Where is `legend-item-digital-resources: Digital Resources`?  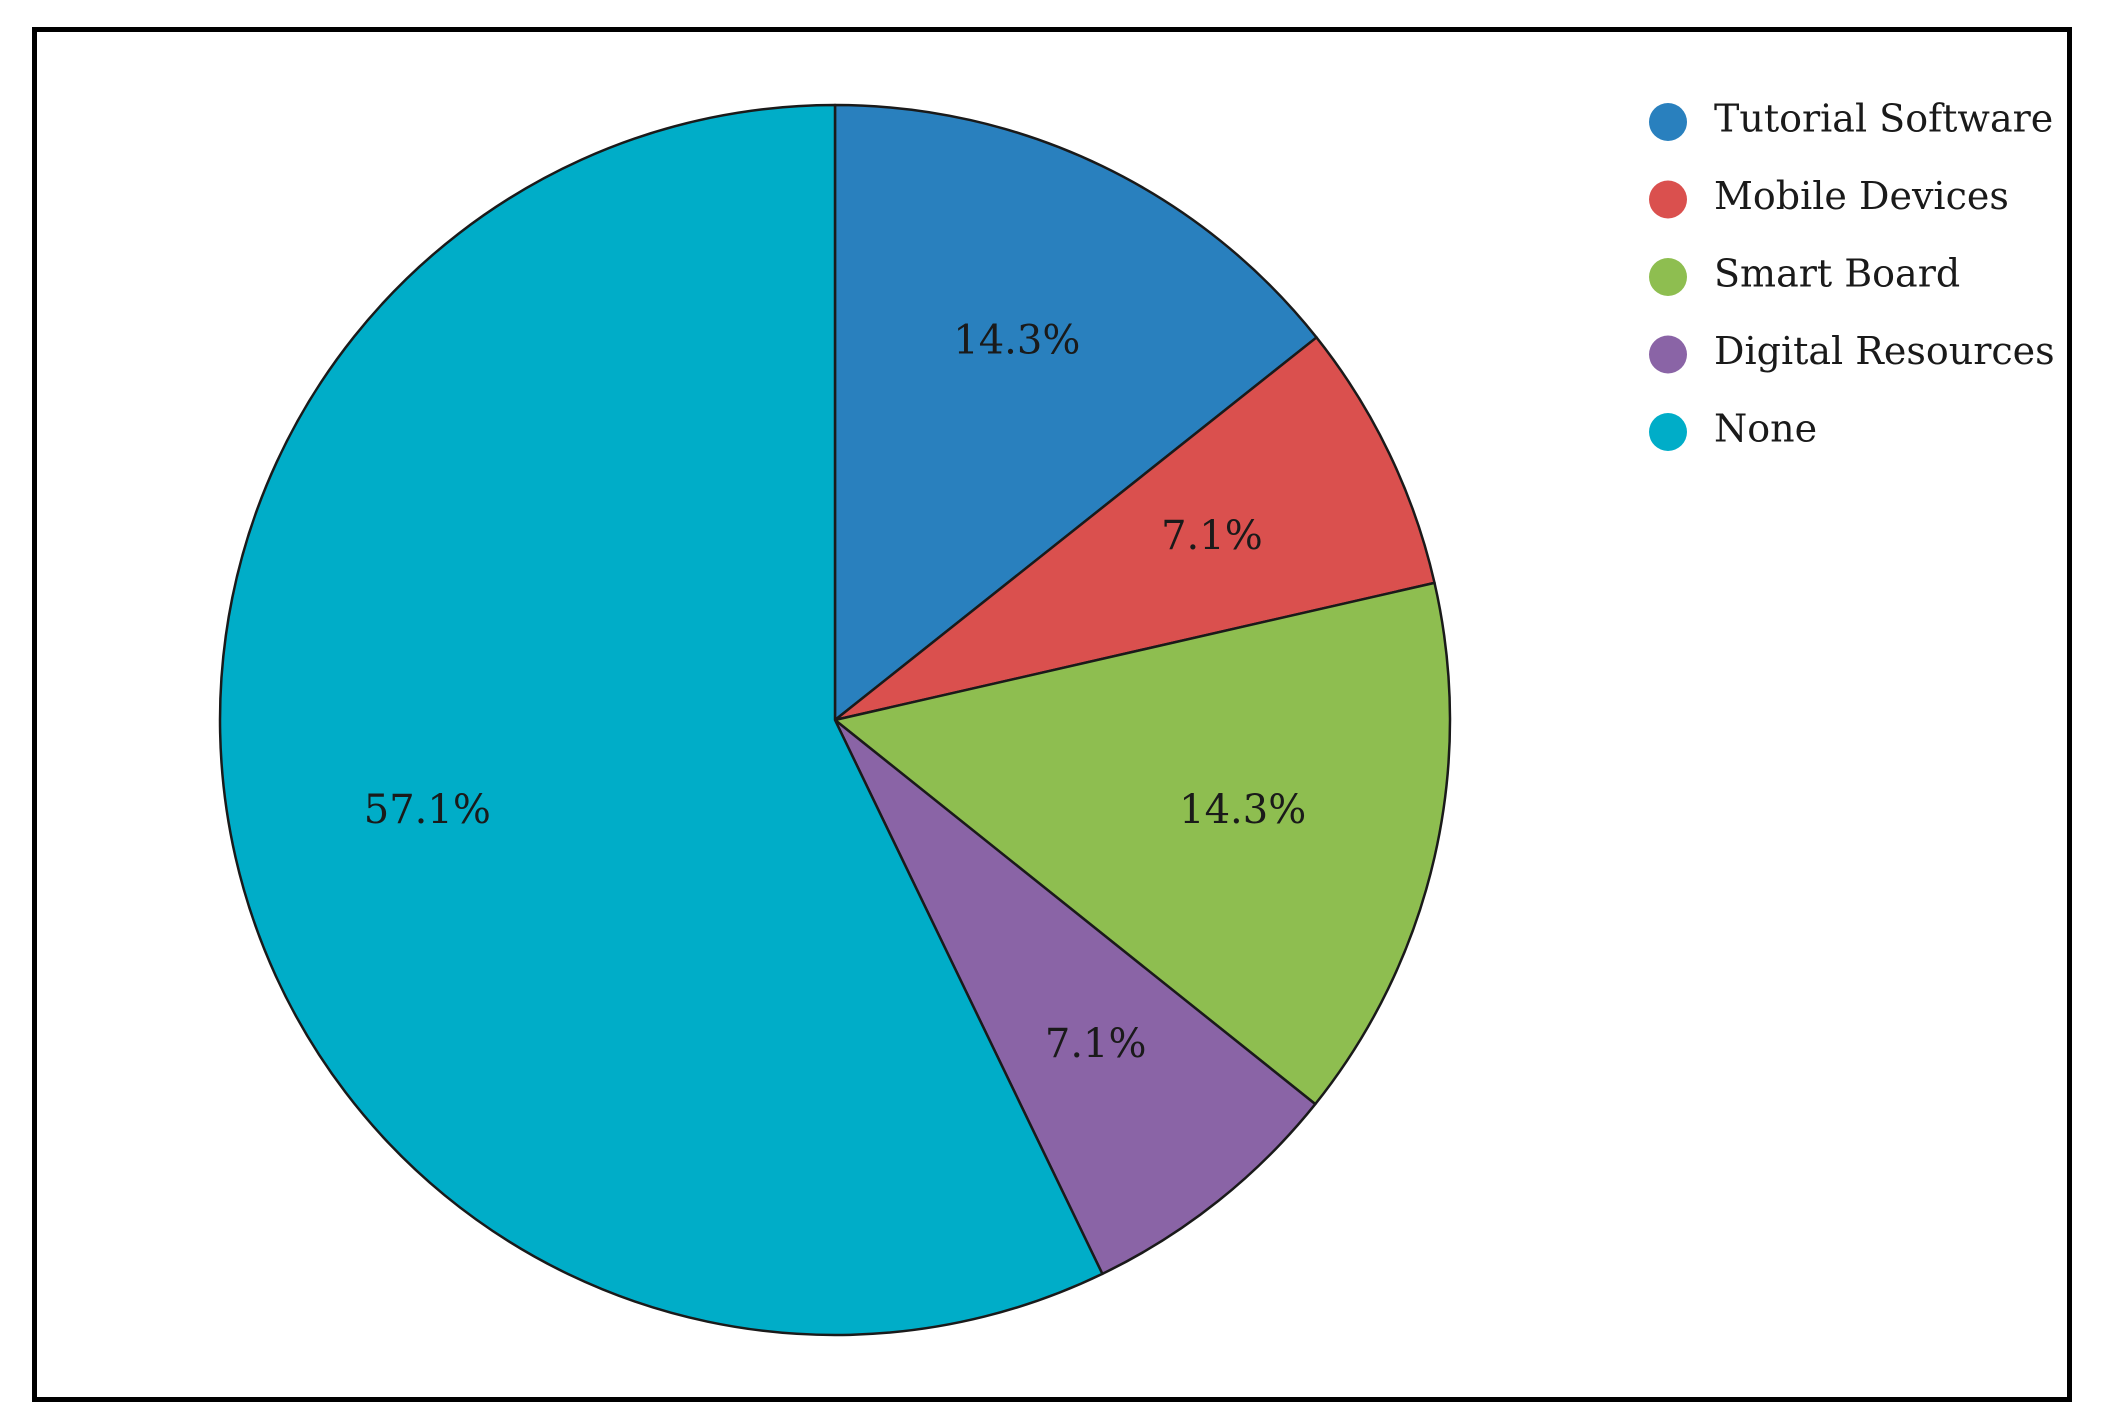
legend-item-digital-resources: Digital Resources is located at coordinates (1852, 351).